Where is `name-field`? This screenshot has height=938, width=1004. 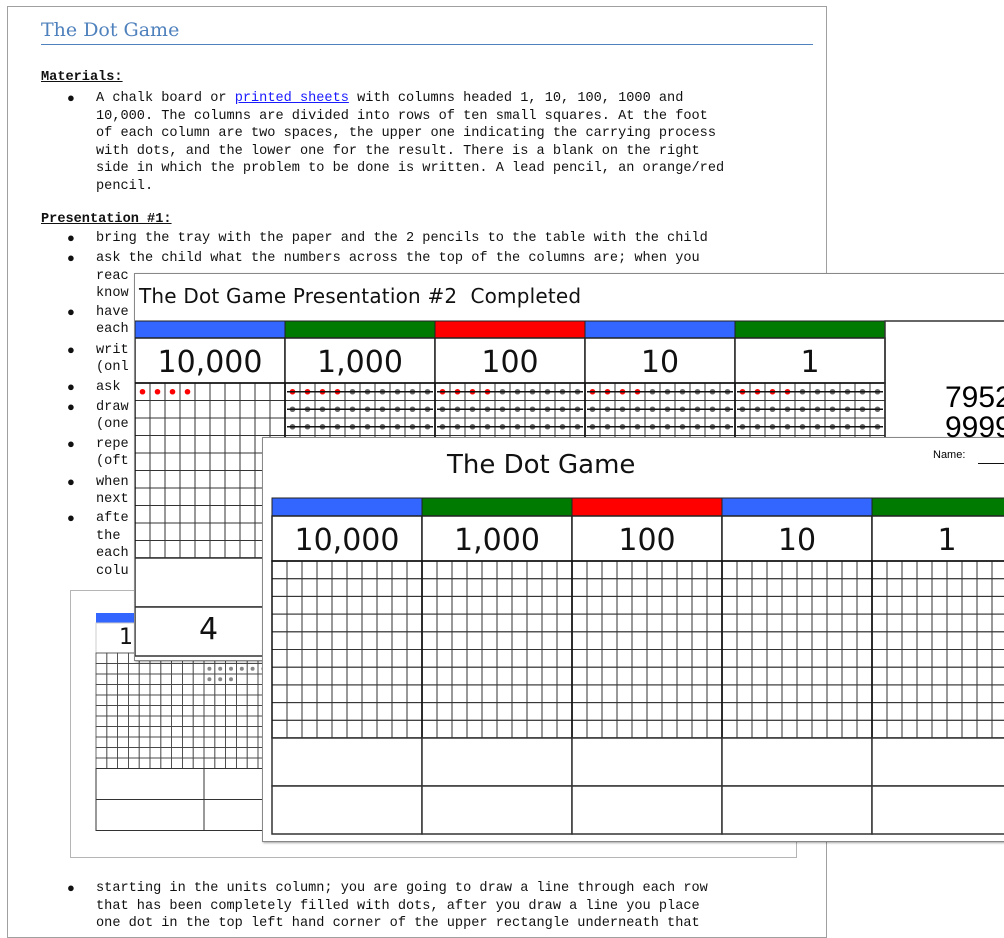
name-field is located at coordinates (991, 463).